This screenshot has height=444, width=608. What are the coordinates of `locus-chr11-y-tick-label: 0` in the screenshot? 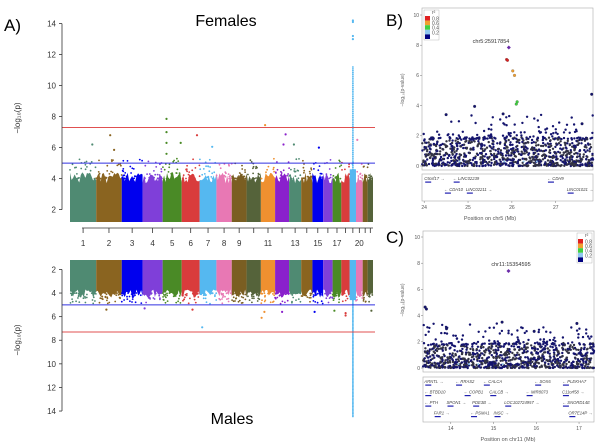 It's located at (418, 369).